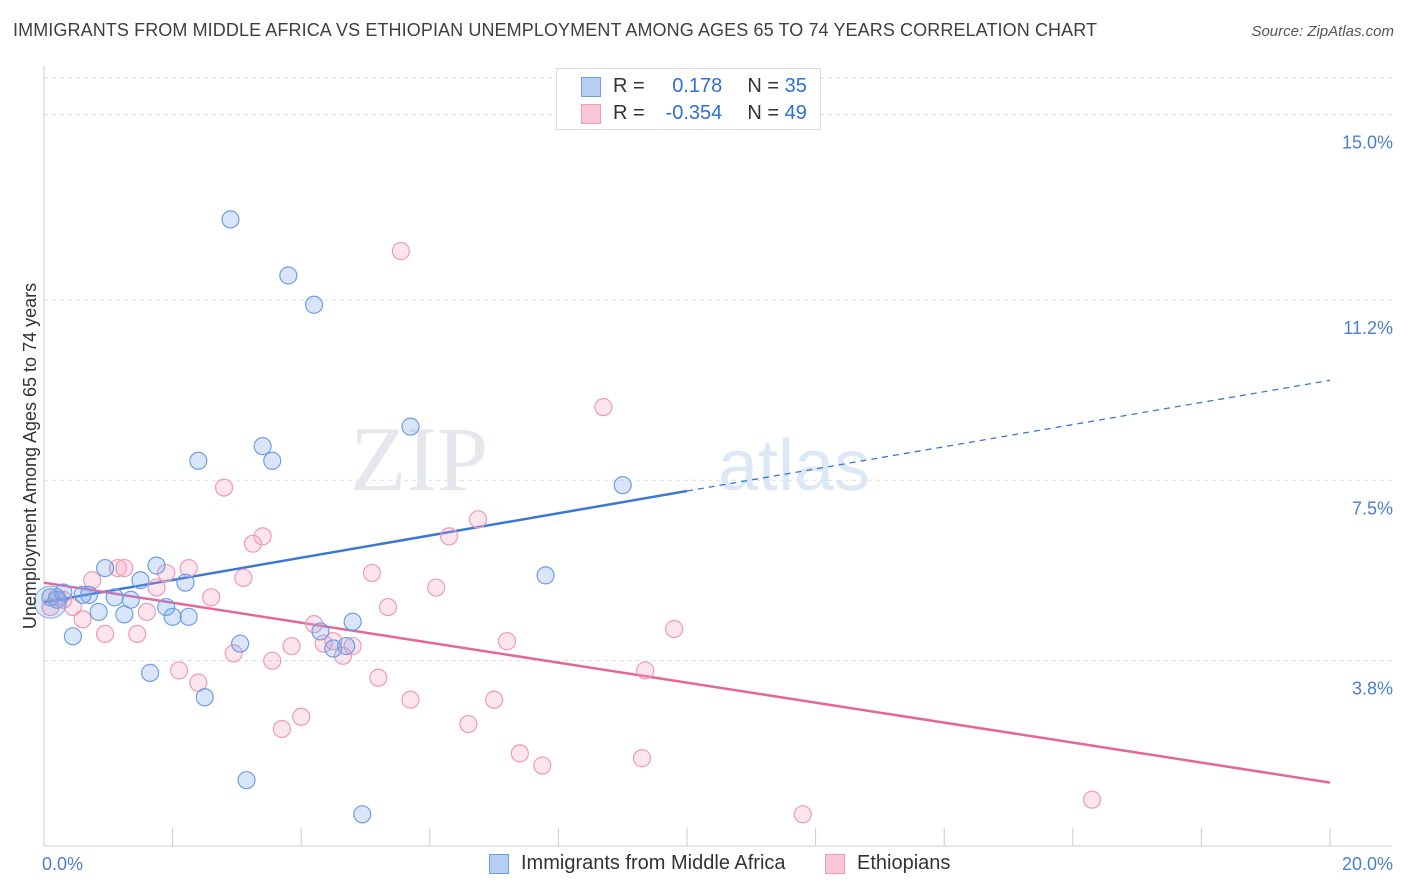  What do you see at coordinates (653, 863) in the screenshot?
I see `legend-label-blue: Immigrants from Middle Africa` at bounding box center [653, 863].